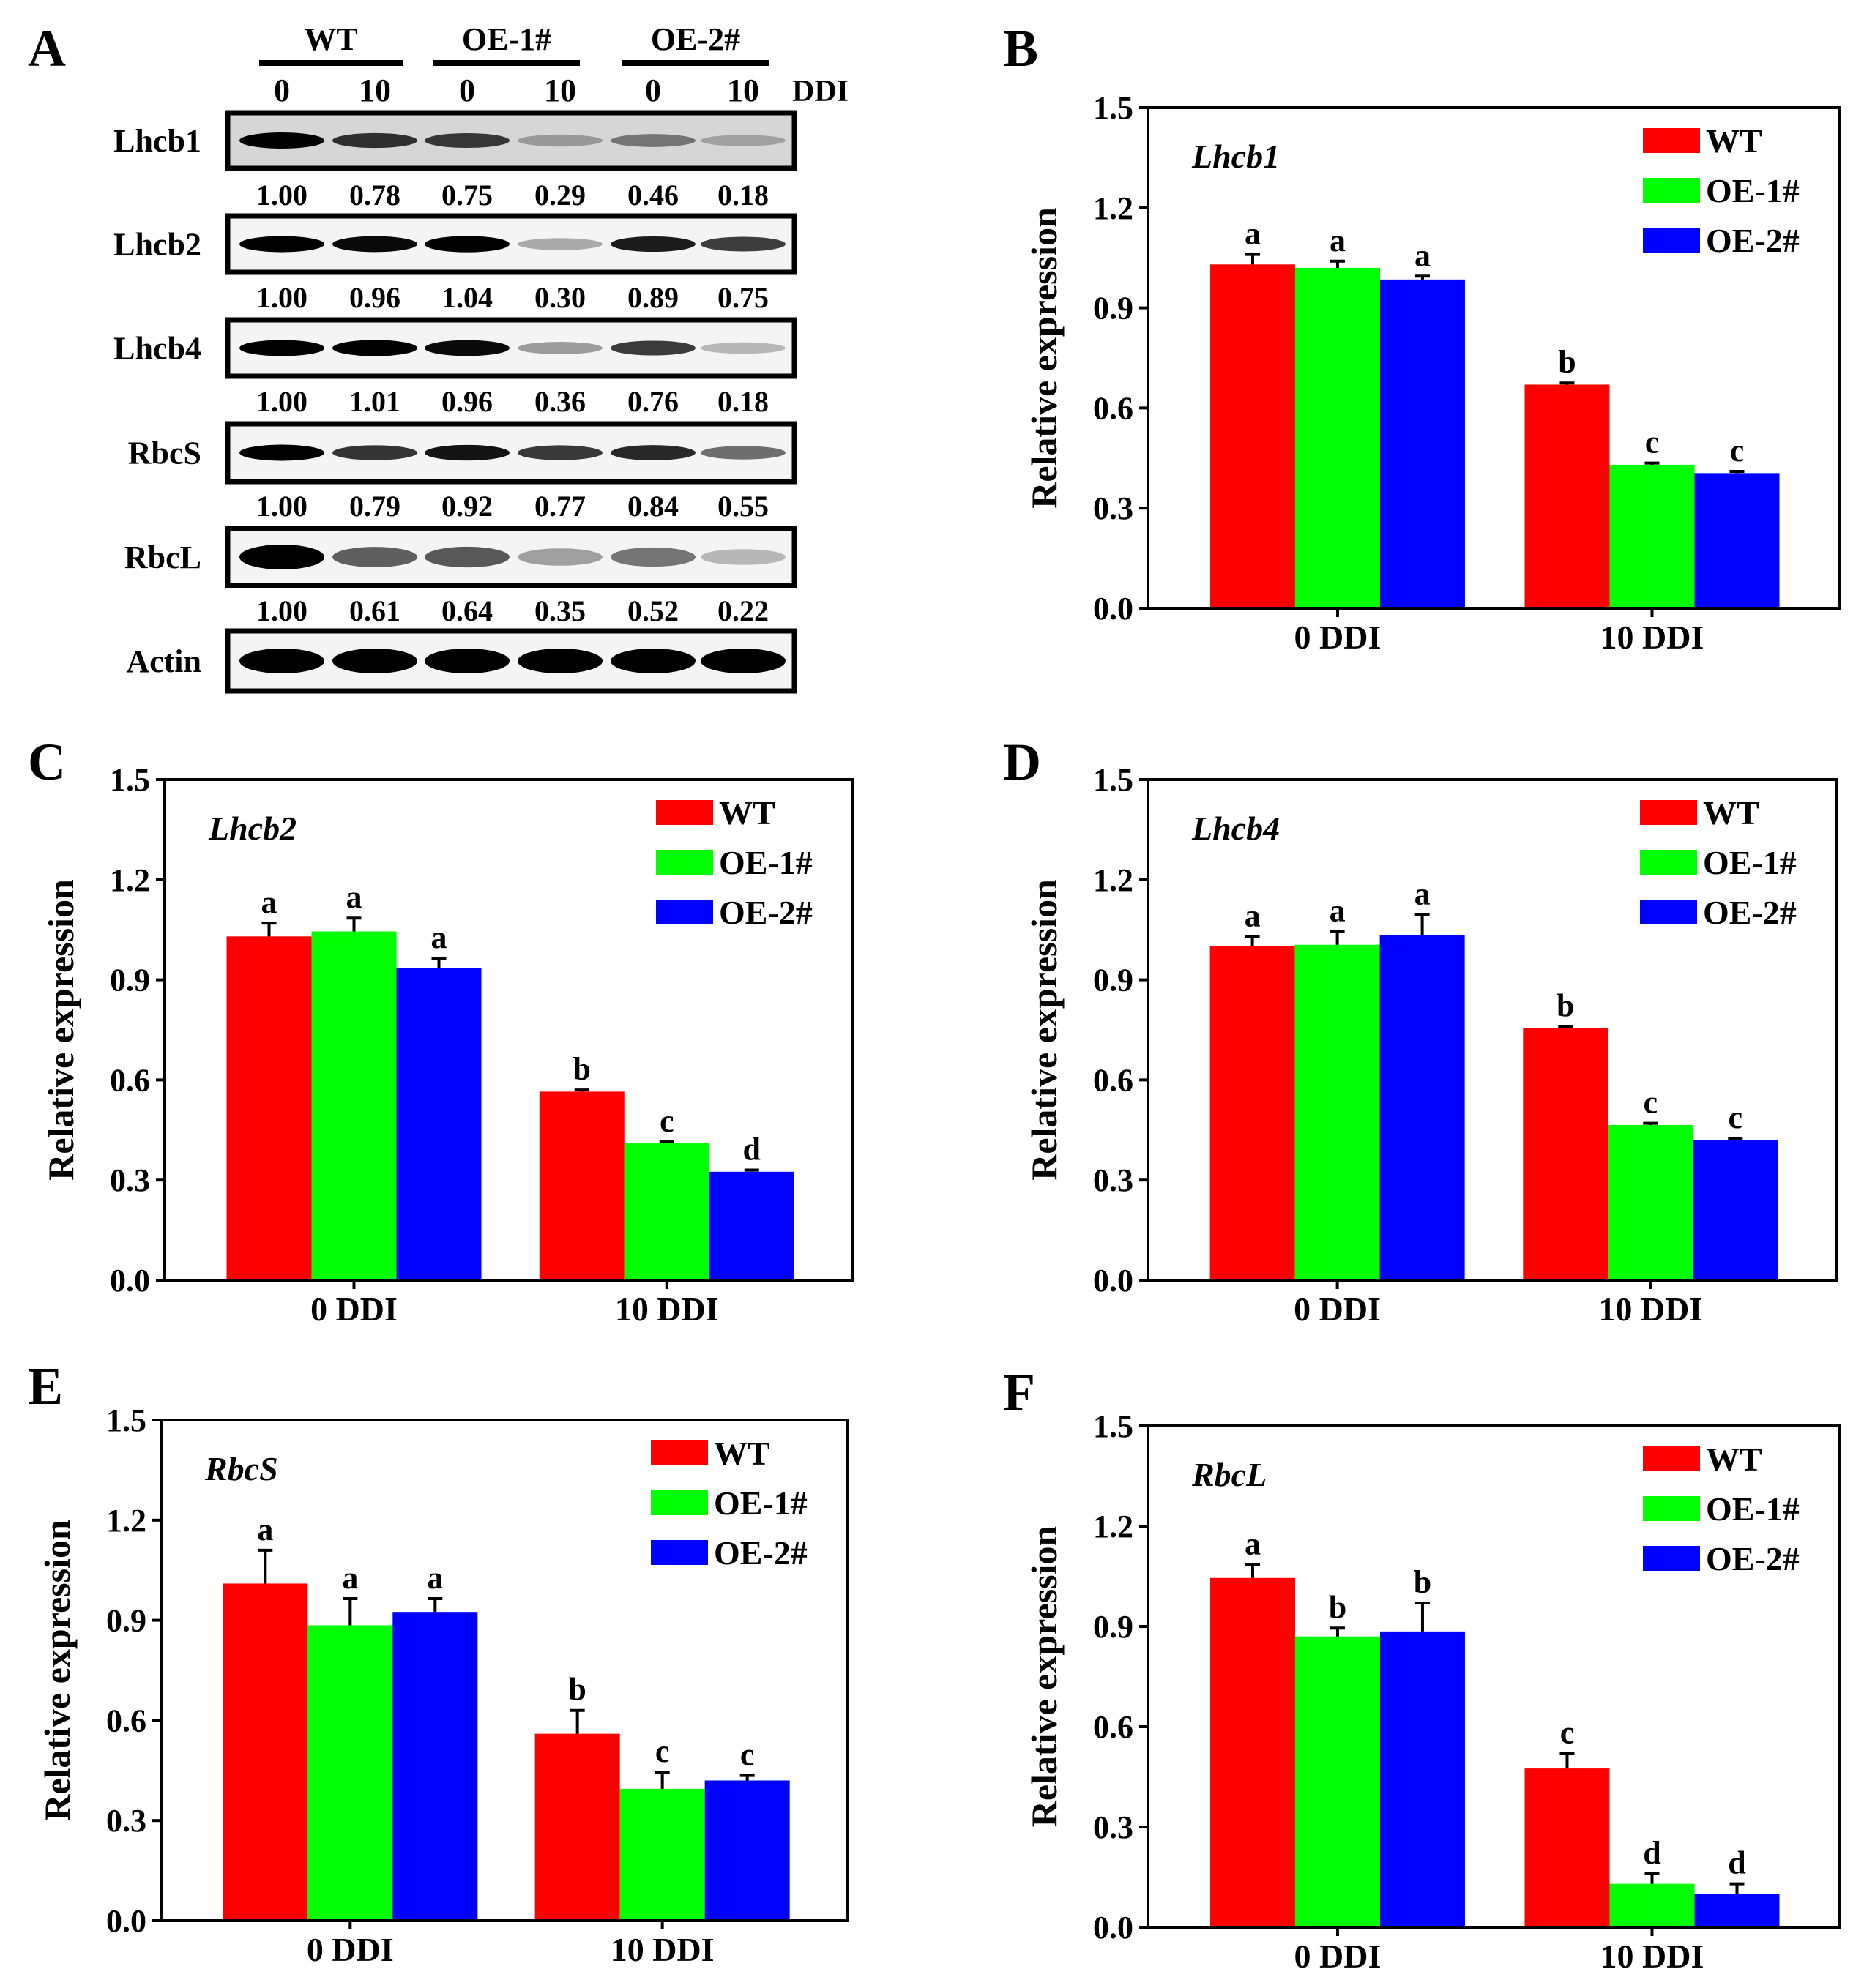 Image resolution: width=1864 pixels, height=1988 pixels. I want to click on gene-title: Lhcb1, so click(1235, 156).